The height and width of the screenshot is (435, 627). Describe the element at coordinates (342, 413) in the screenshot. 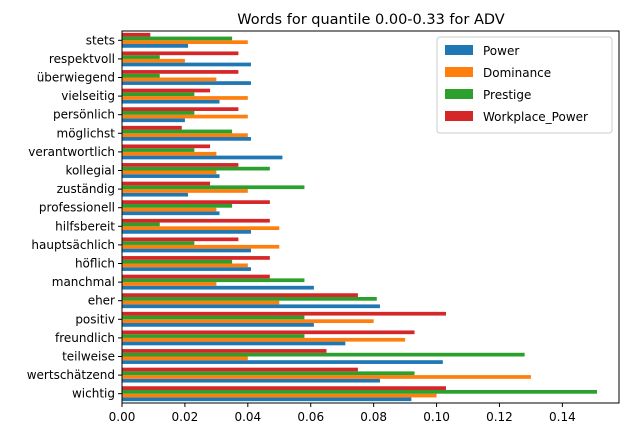

I see `x-axis: 0.00 0.02 0.04 0.06 0.08 0.10 0.12 0.14` at that location.